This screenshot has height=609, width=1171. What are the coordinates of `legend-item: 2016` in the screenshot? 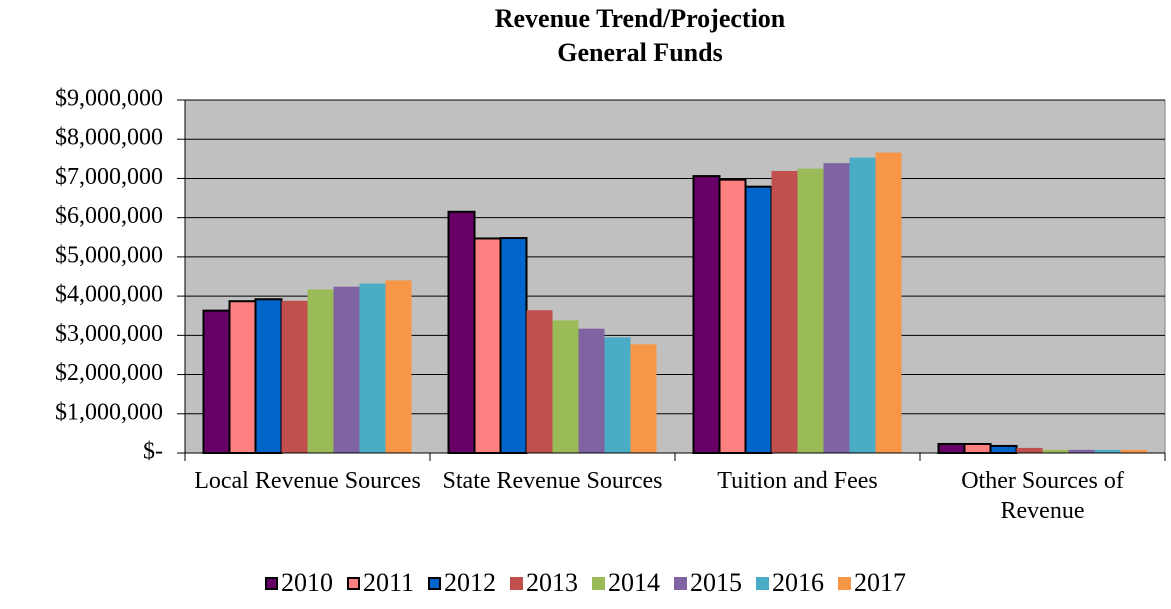 It's located at (790, 583).